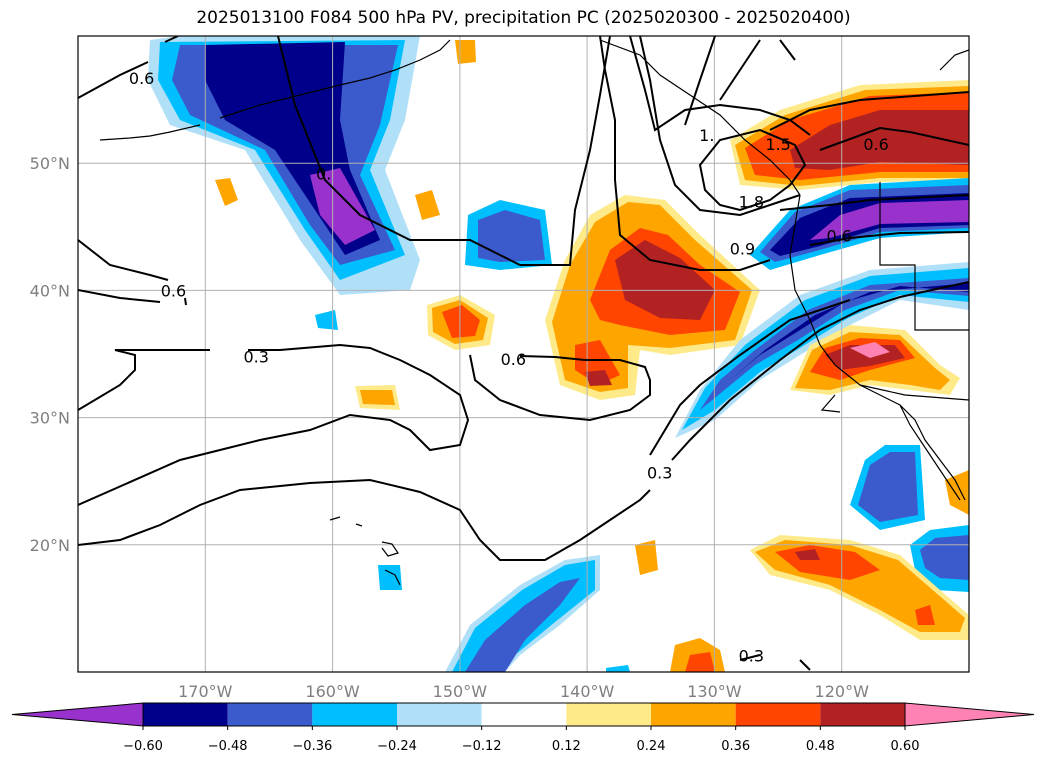 The image size is (1047, 765). Describe the element at coordinates (228, 746) in the screenshot. I see `colorbar-tick-label: −0.48` at that location.